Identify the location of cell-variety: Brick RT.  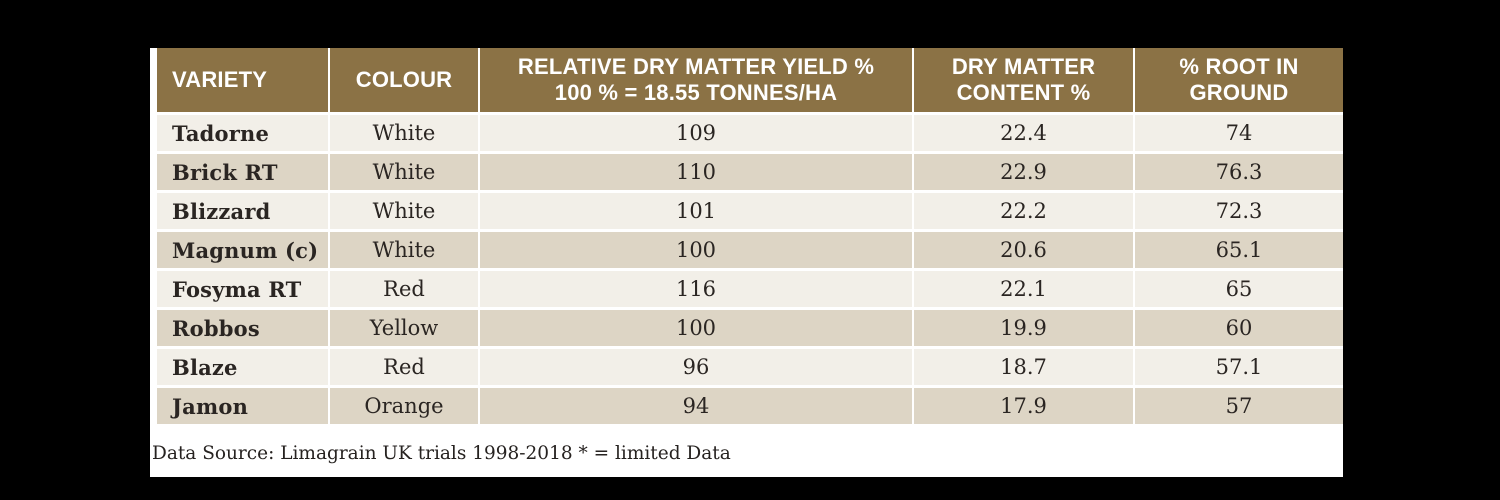
(242, 172).